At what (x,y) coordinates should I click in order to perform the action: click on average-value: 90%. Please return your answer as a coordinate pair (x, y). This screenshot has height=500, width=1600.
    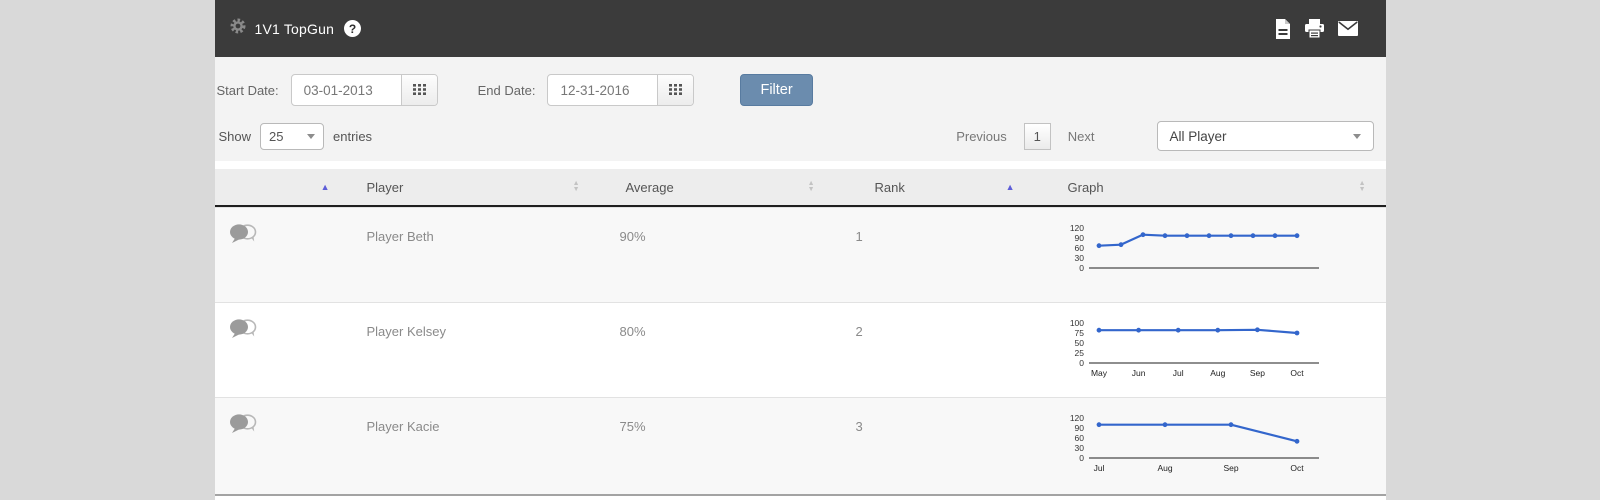
    Looking at the image, I should click on (632, 236).